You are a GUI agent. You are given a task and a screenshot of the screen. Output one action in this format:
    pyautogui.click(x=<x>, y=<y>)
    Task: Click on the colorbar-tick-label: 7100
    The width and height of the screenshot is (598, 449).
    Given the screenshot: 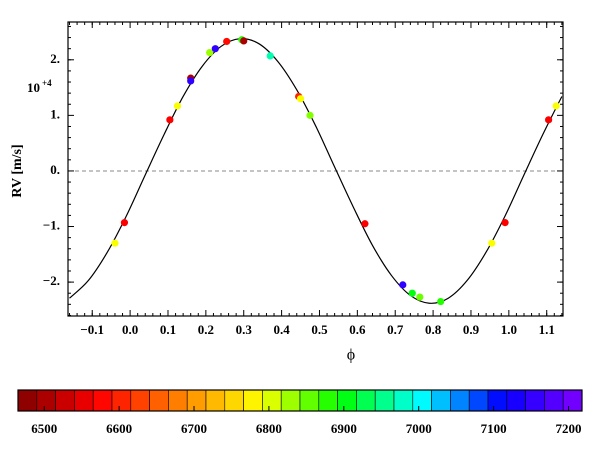 What is the action you would take?
    pyautogui.click(x=494, y=428)
    